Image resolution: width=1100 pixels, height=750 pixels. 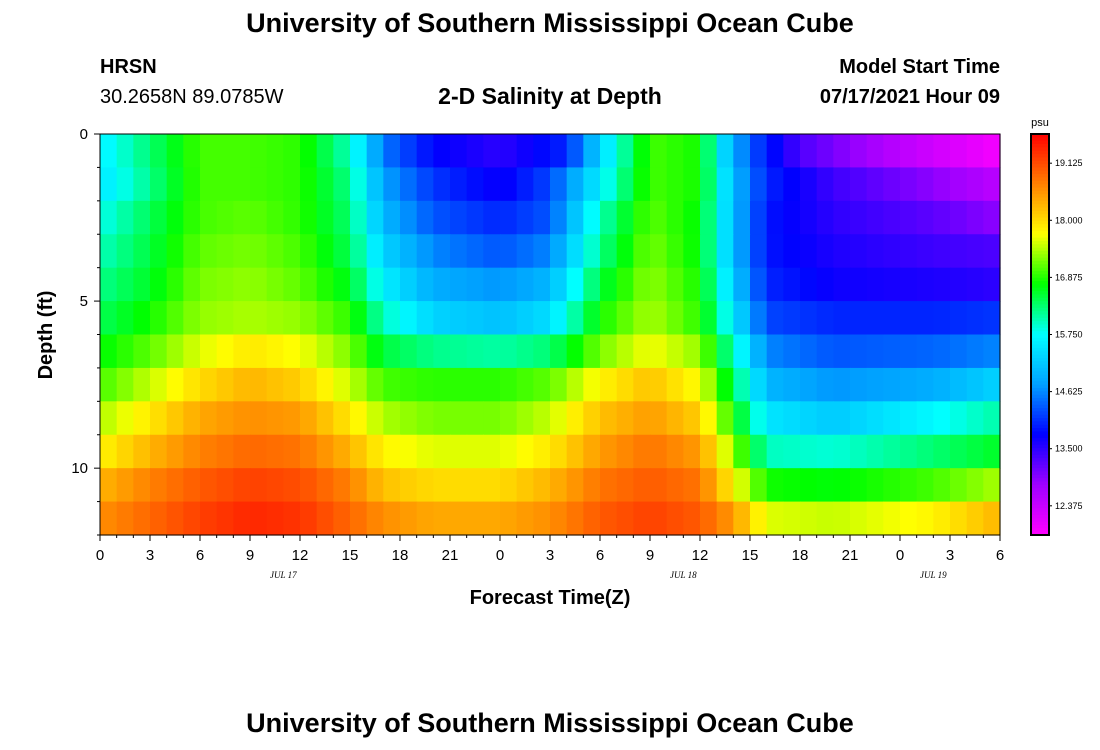 What do you see at coordinates (550, 598) in the screenshot?
I see `x-axis-label: Forecast Time(Z)` at bounding box center [550, 598].